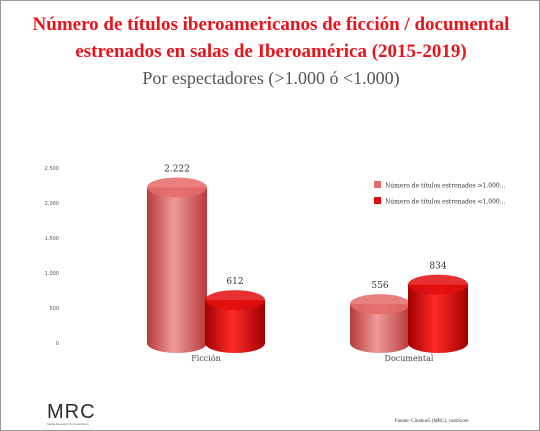 This screenshot has height=431, width=540. I want to click on data-label: 2.222, so click(177, 169).